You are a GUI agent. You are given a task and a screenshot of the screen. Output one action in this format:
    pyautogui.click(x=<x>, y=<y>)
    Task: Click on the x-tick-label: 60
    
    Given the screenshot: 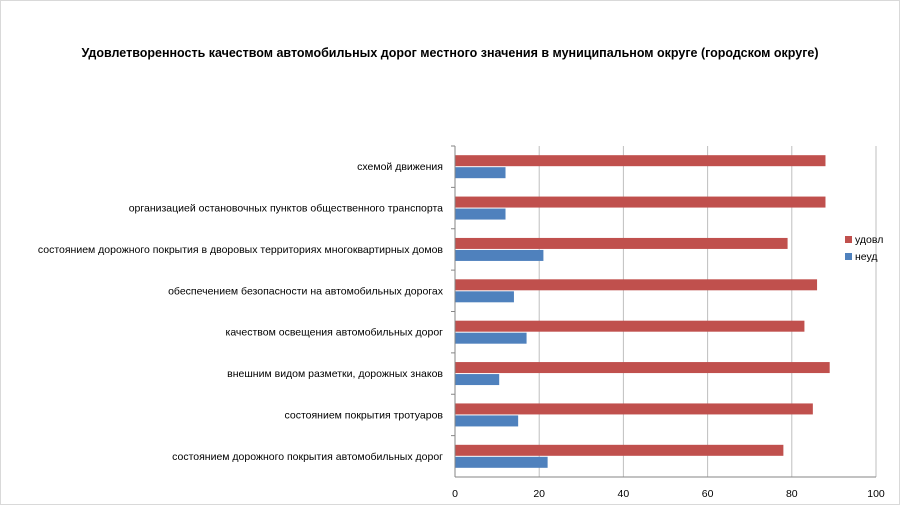 What is the action you would take?
    pyautogui.click(x=708, y=494)
    